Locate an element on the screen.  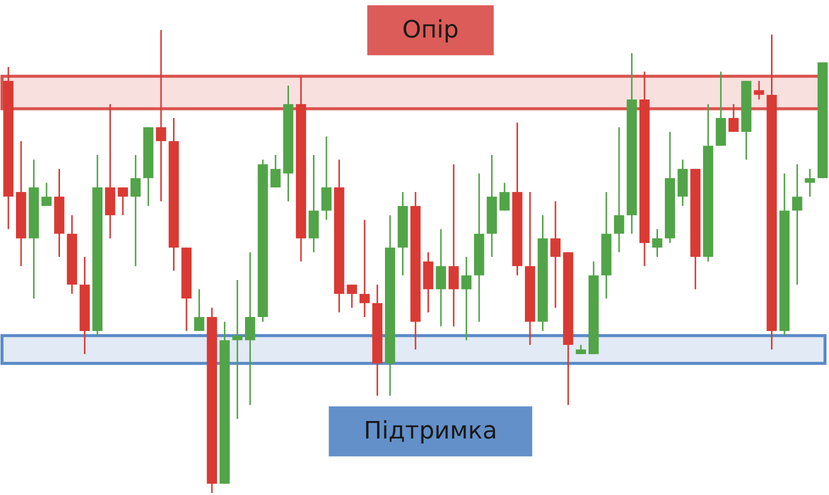
band-label: Опір is located at coordinates (430, 30).